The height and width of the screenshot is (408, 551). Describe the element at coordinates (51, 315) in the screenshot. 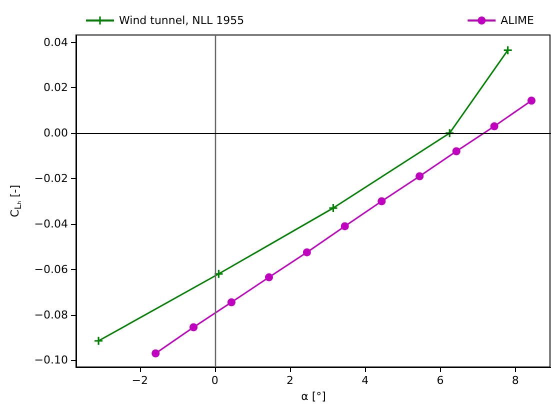

I see `y-tick-label: −0.08` at that location.